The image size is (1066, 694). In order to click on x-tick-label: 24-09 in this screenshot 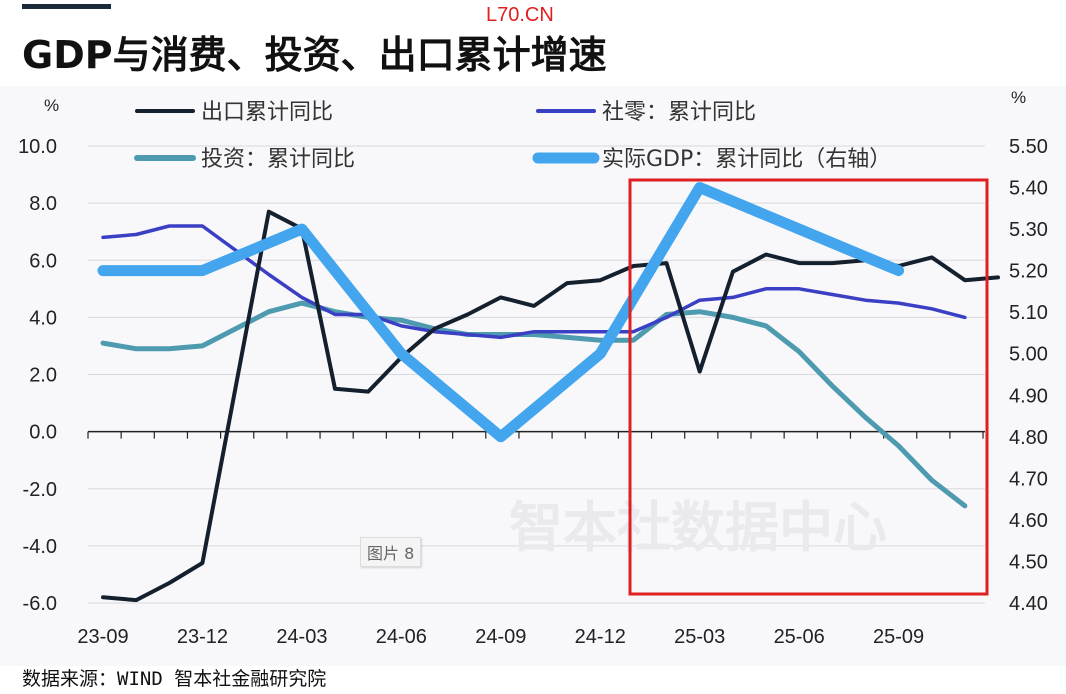, I will do `click(500, 637)`.